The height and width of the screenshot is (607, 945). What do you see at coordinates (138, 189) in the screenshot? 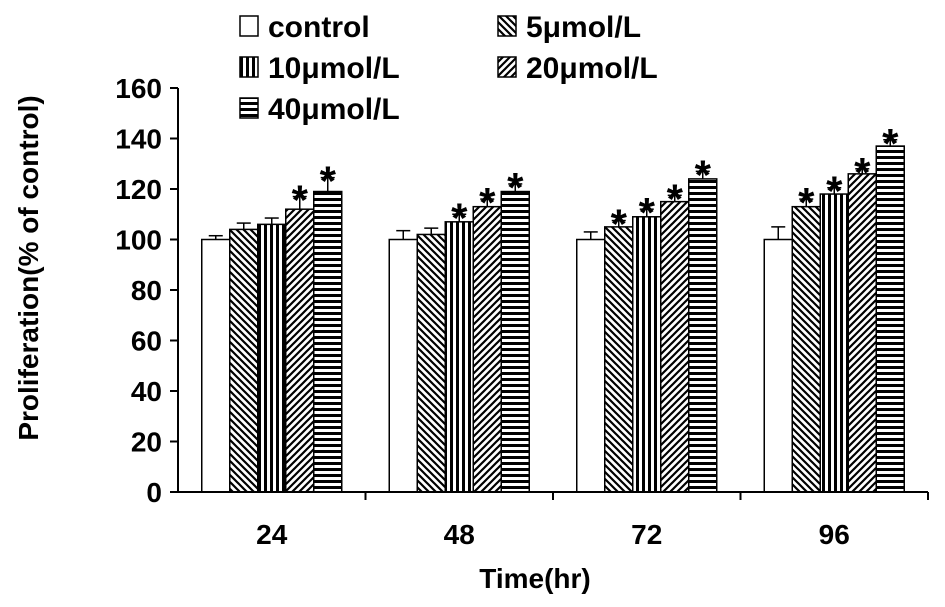
I see `y-tick-label: 120` at bounding box center [138, 189].